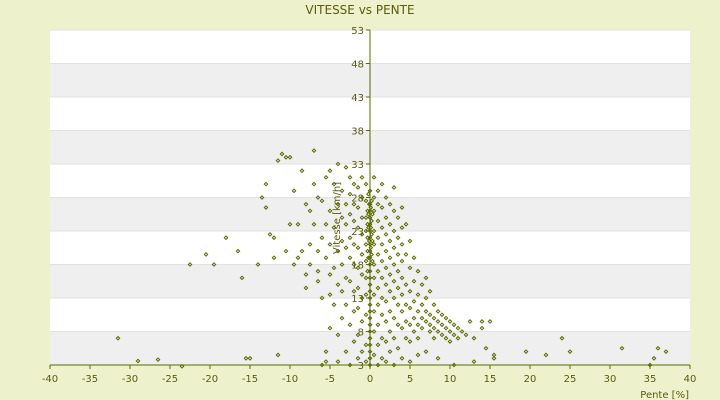 This screenshot has height=400, width=720. What do you see at coordinates (357, 98) in the screenshot?
I see `y-tick-label: 43` at bounding box center [357, 98].